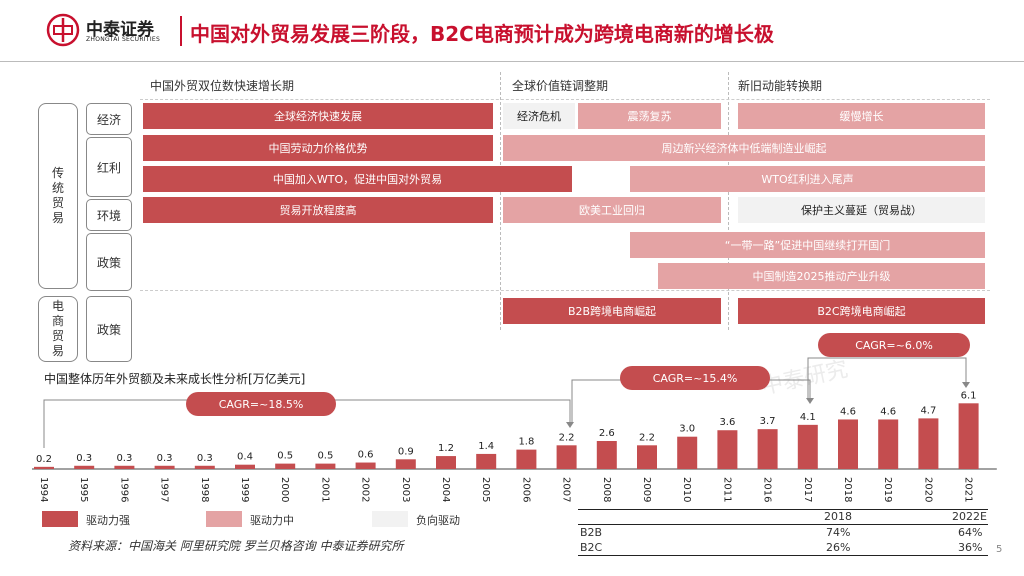  I want to click on x-tick-label: 2004, so click(445, 489).